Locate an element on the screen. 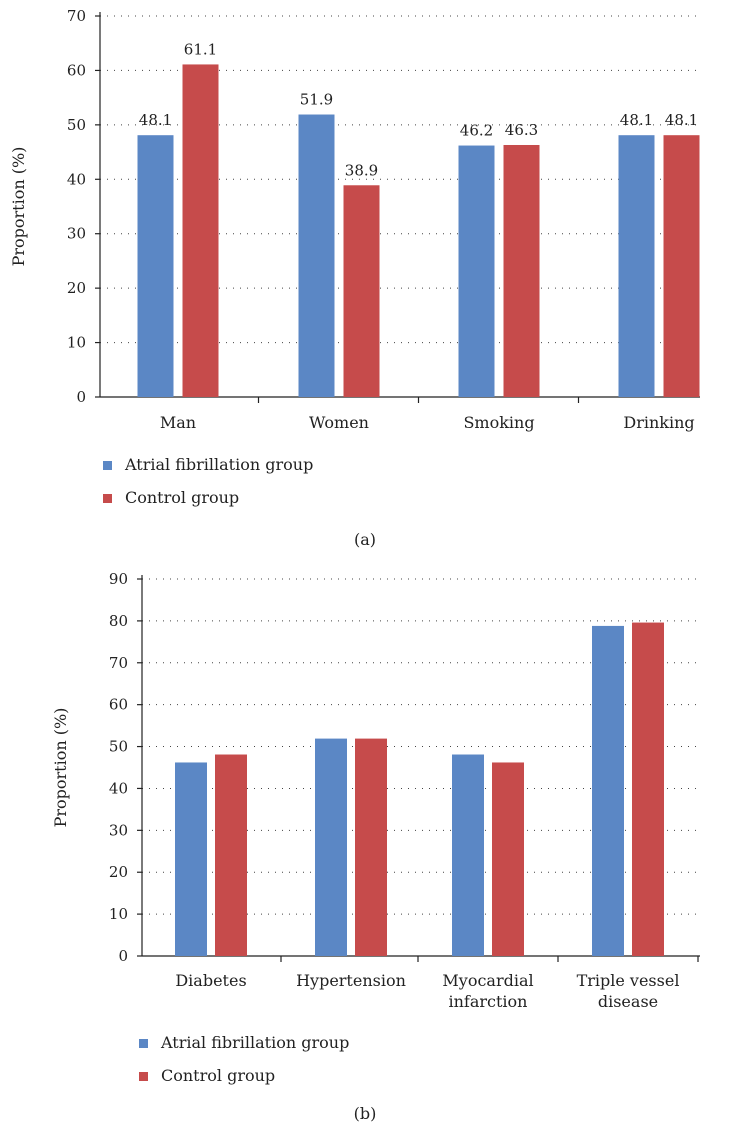 The height and width of the screenshot is (1130, 730). x-tick-label: Myocardial infarction is located at coordinates (487, 991).